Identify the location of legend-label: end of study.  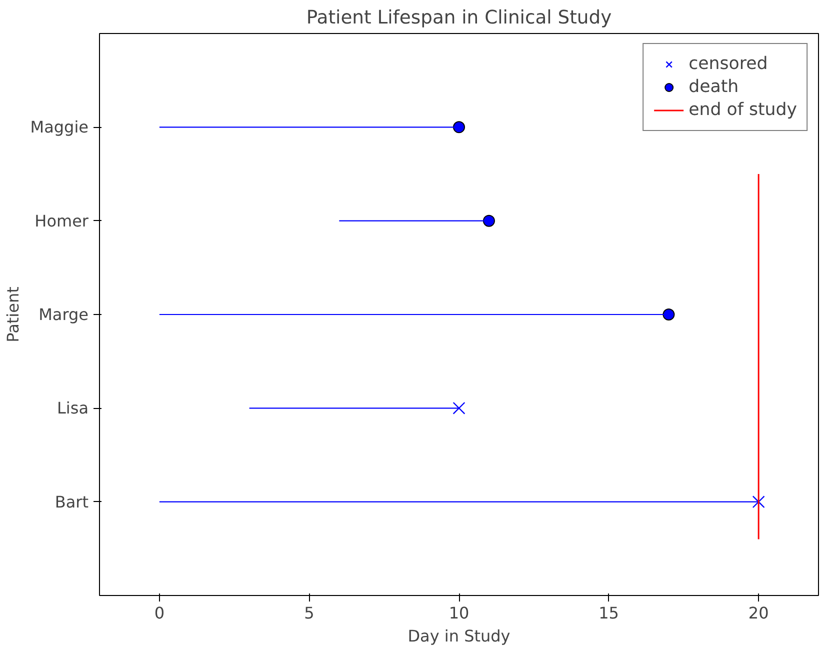
(742, 110).